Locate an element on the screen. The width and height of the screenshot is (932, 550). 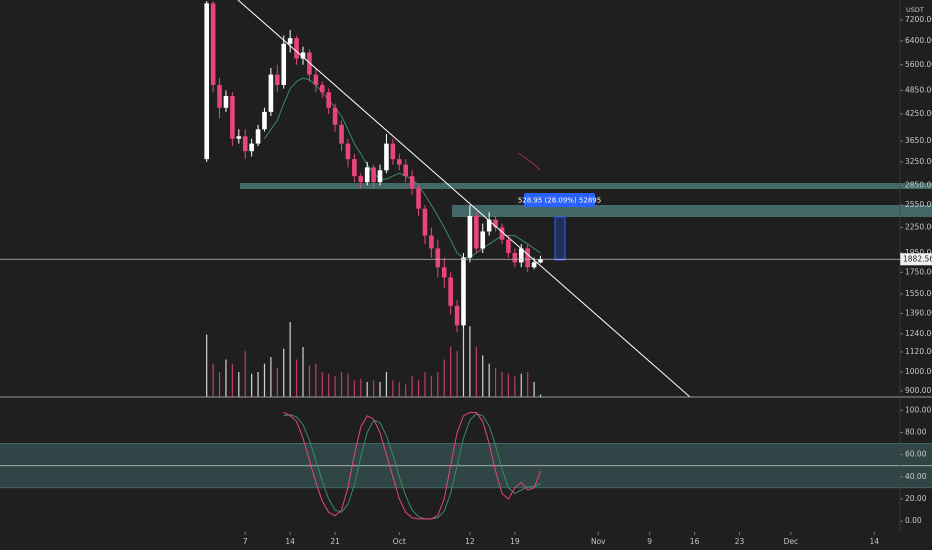
y-tick-label: 1550.00 is located at coordinates (918, 293).